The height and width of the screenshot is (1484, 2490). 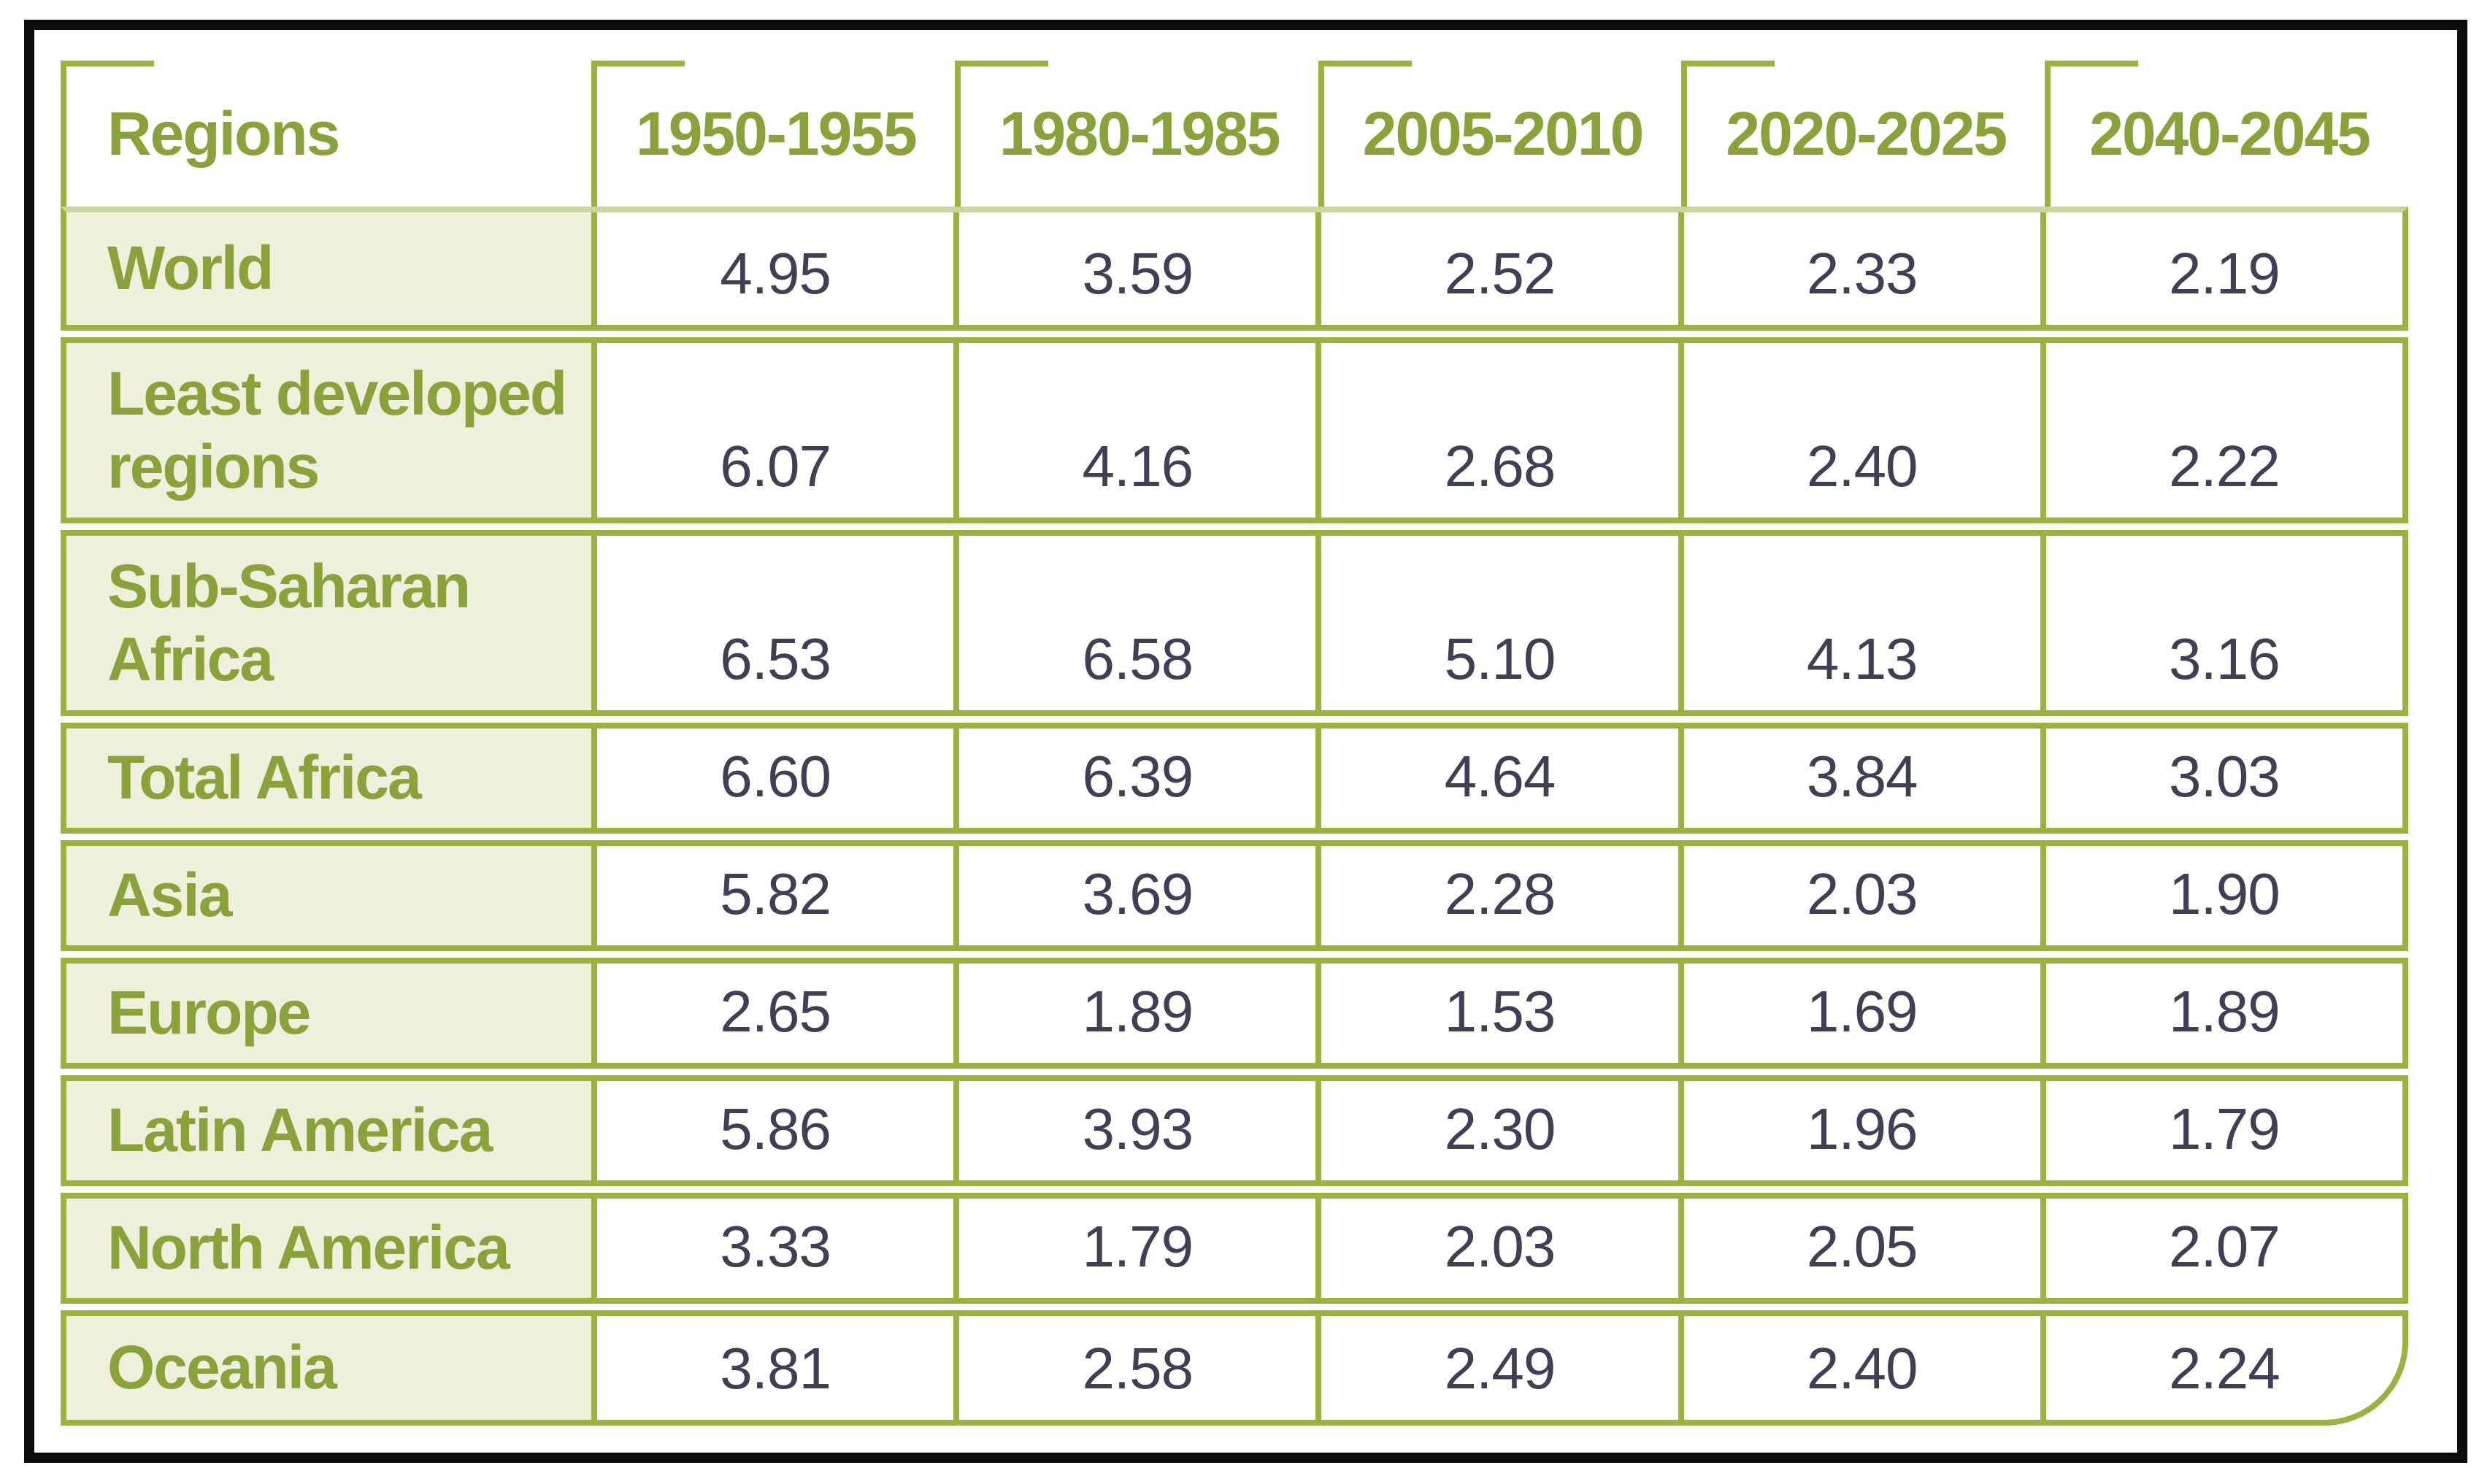 I want to click on value-cell: 5.10, so click(x=1496, y=623).